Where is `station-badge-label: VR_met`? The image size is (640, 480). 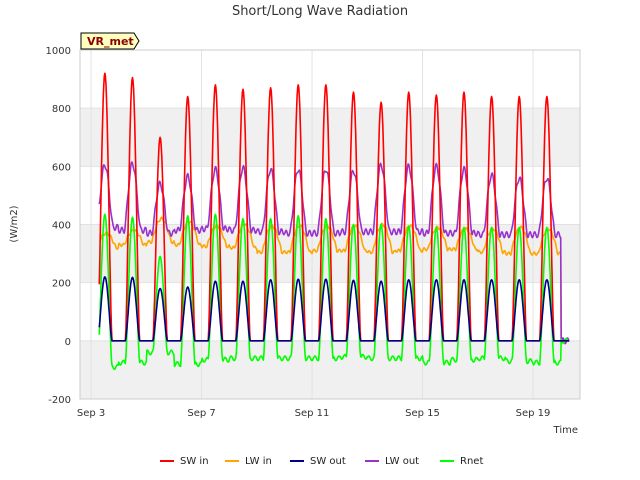
station-badge-label: VR_met is located at coordinates (110, 41).